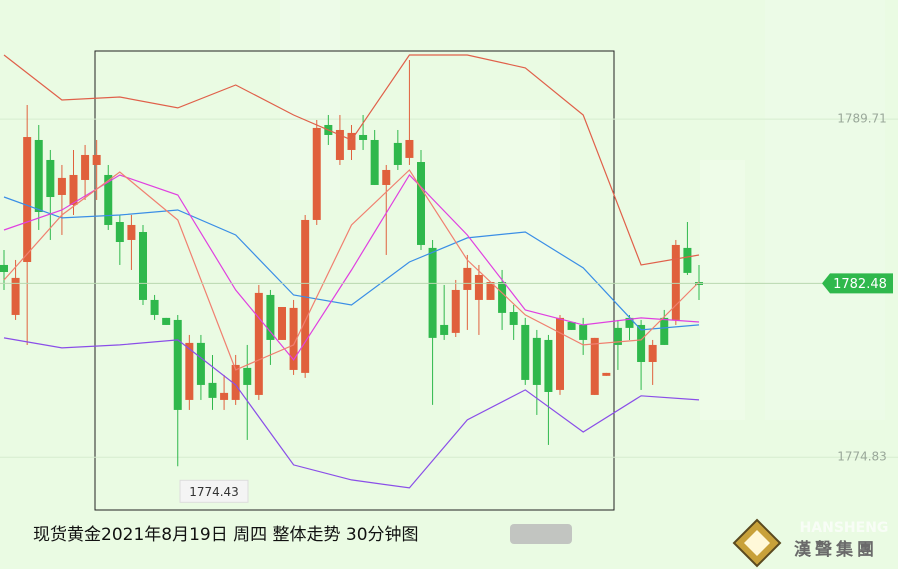 This screenshot has height=569, width=898. Describe the element at coordinates (862, 119) in the screenshot. I see `y-tick-label: 1789.71` at that location.